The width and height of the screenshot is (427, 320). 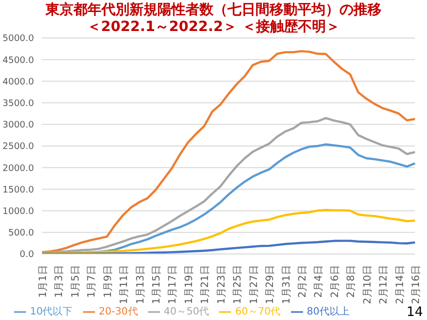 I want to click on y-tick-label: 2000.0, so click(x=18, y=169).